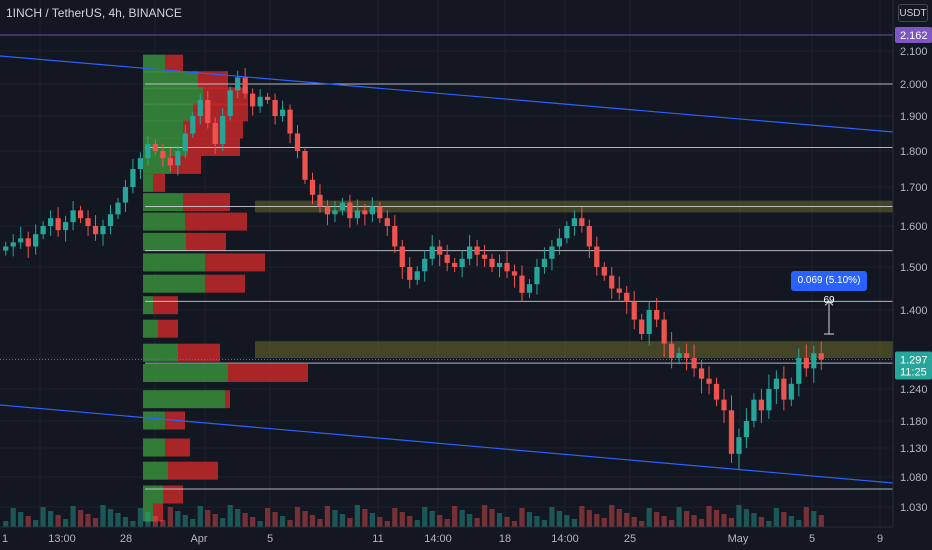  Describe the element at coordinates (505, 539) in the screenshot. I see `time-tick-label: 18` at that location.